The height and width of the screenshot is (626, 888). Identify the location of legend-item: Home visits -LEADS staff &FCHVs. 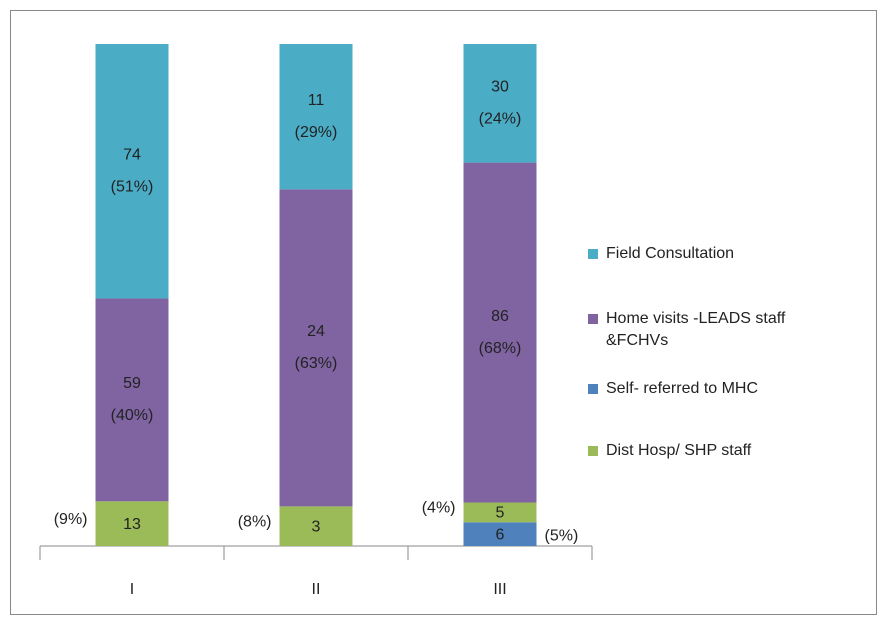
(703, 330).